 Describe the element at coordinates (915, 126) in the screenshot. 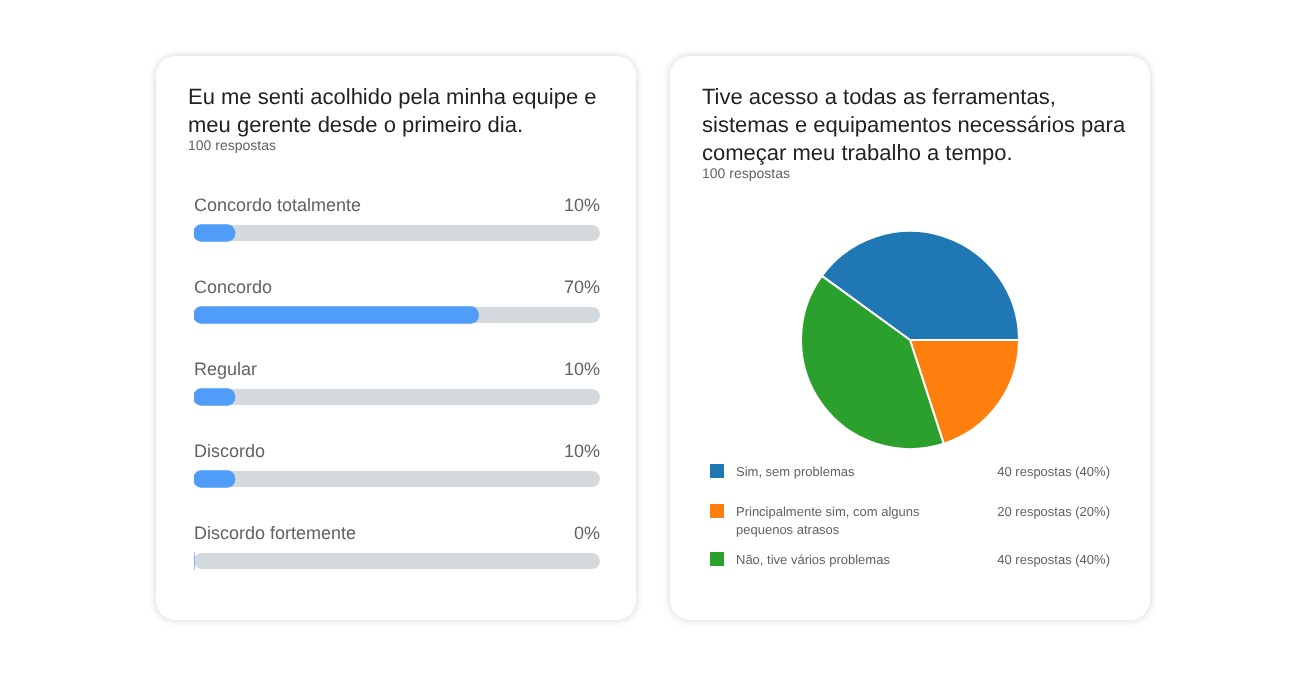

I see `chart-title: Tive acesso a todas as ferramentas, sistemas e equipamentos necessários para começar meu trabalho a tempo.` at that location.